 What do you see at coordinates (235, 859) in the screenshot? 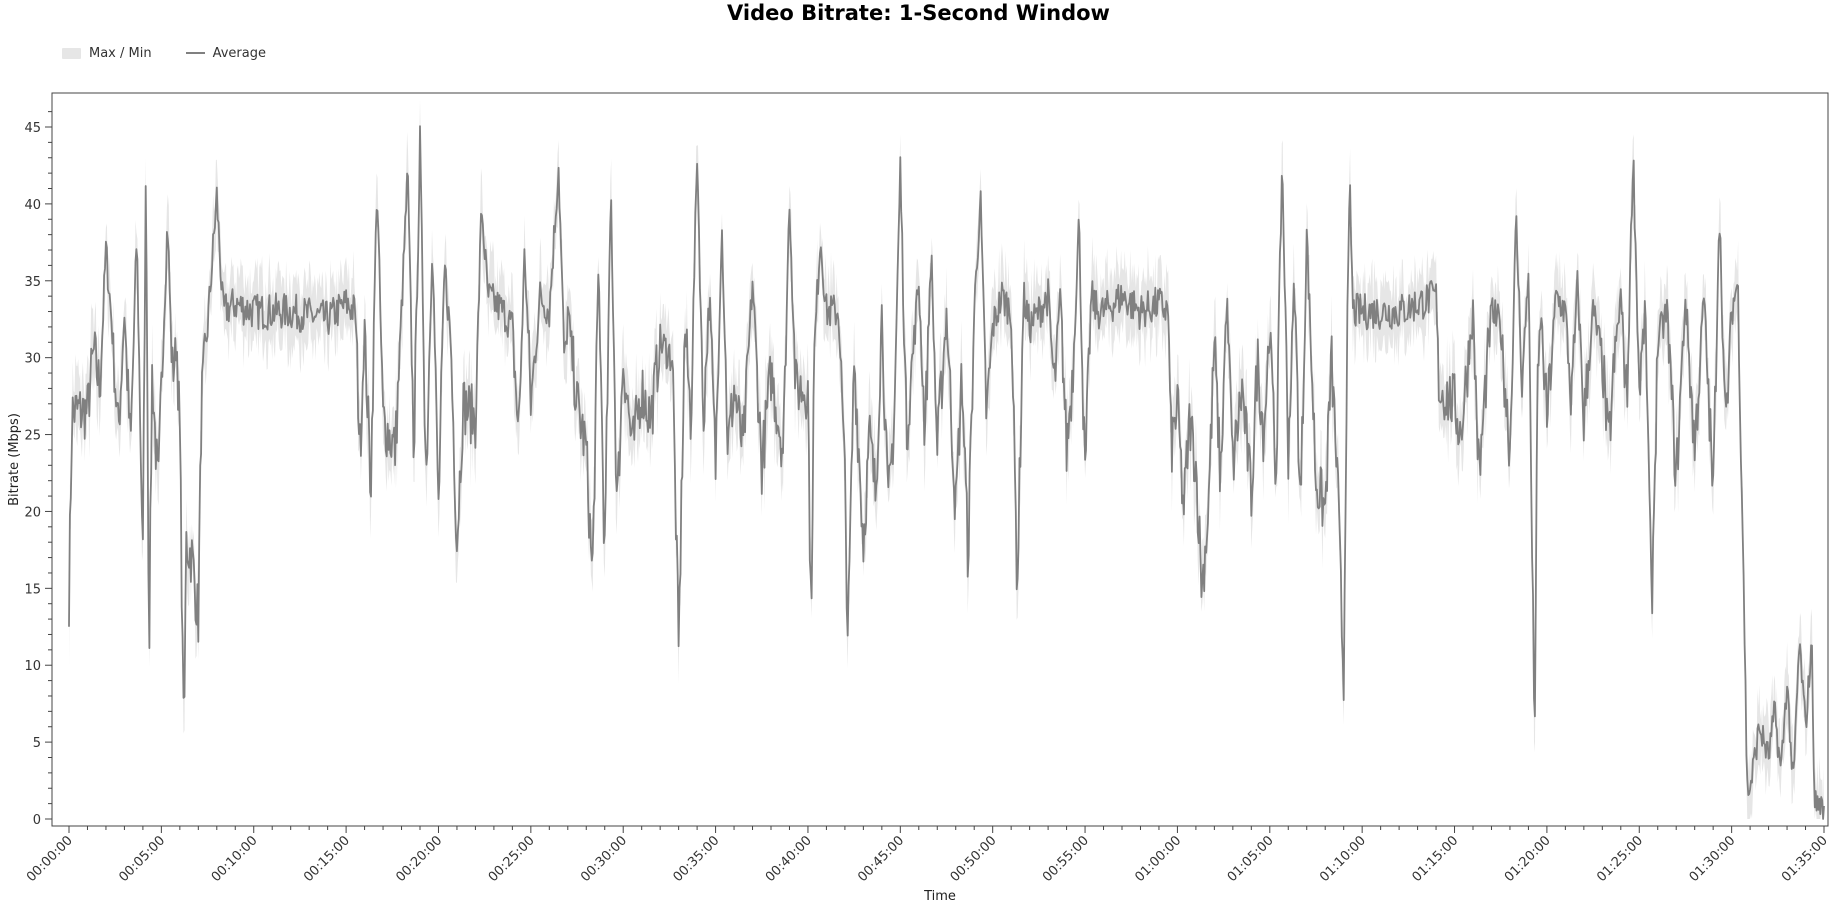
I see `x-tick-label: 00:10:00` at bounding box center [235, 859].